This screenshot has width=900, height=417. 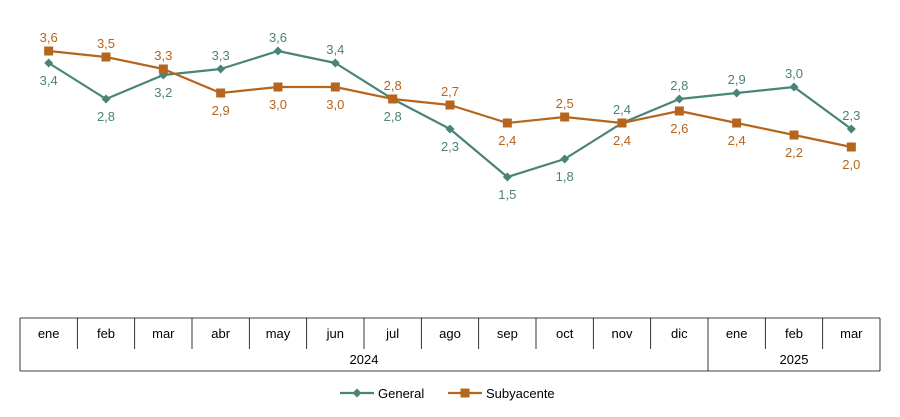 I want to click on data-label-subyacente: 3,3, so click(x=163, y=55).